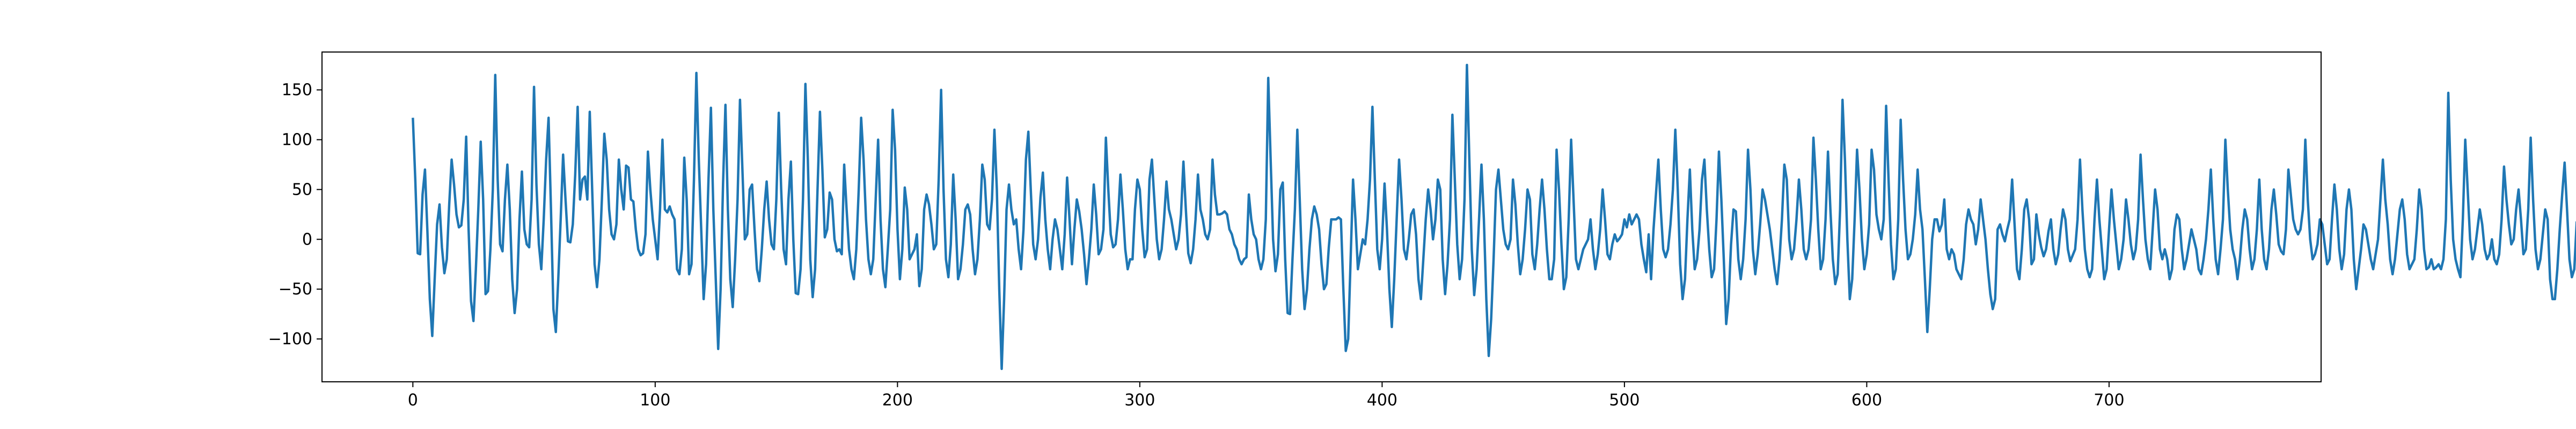 This screenshot has height=429, width=2576. I want to click on y-axis: −100 −50 0 50 100 150, so click(295, 215).